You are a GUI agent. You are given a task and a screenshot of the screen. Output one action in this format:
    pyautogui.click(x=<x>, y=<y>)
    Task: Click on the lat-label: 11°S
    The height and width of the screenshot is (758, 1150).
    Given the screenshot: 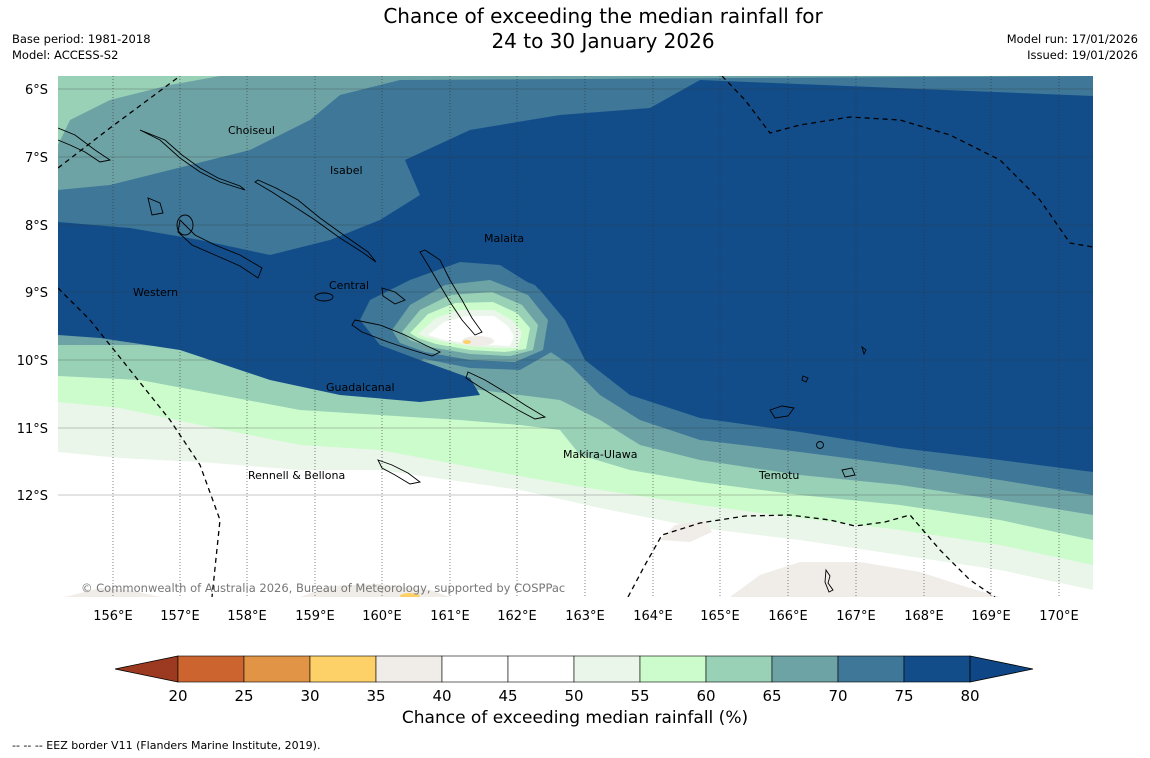 What is the action you would take?
    pyautogui.click(x=32, y=429)
    